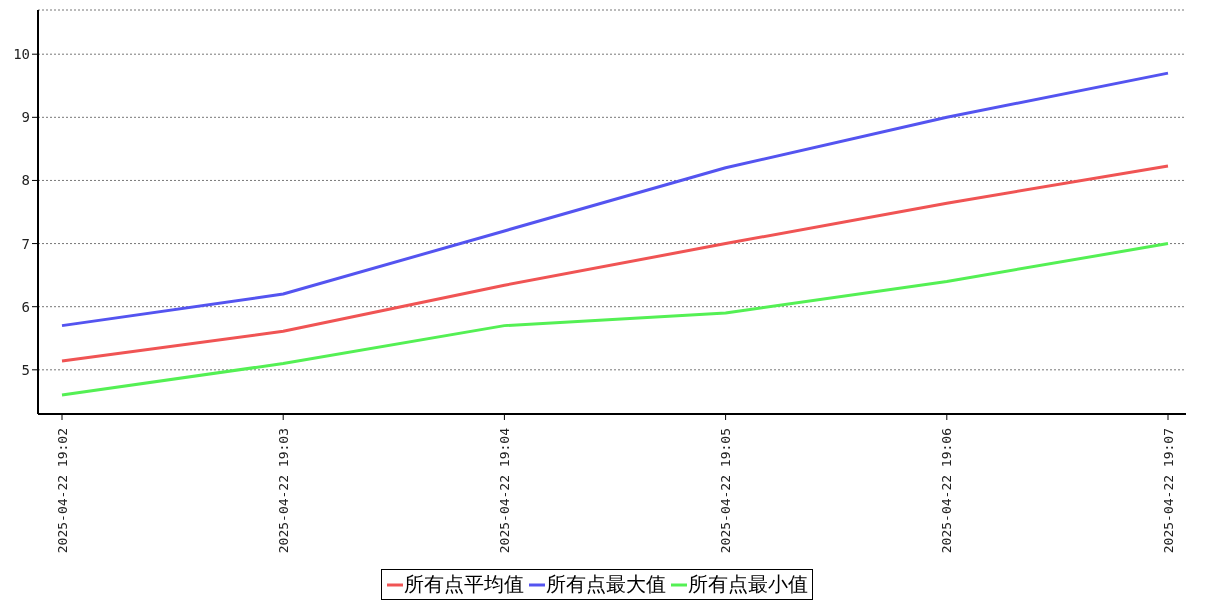  I want to click on y-tick-label: 9, so click(25, 117).